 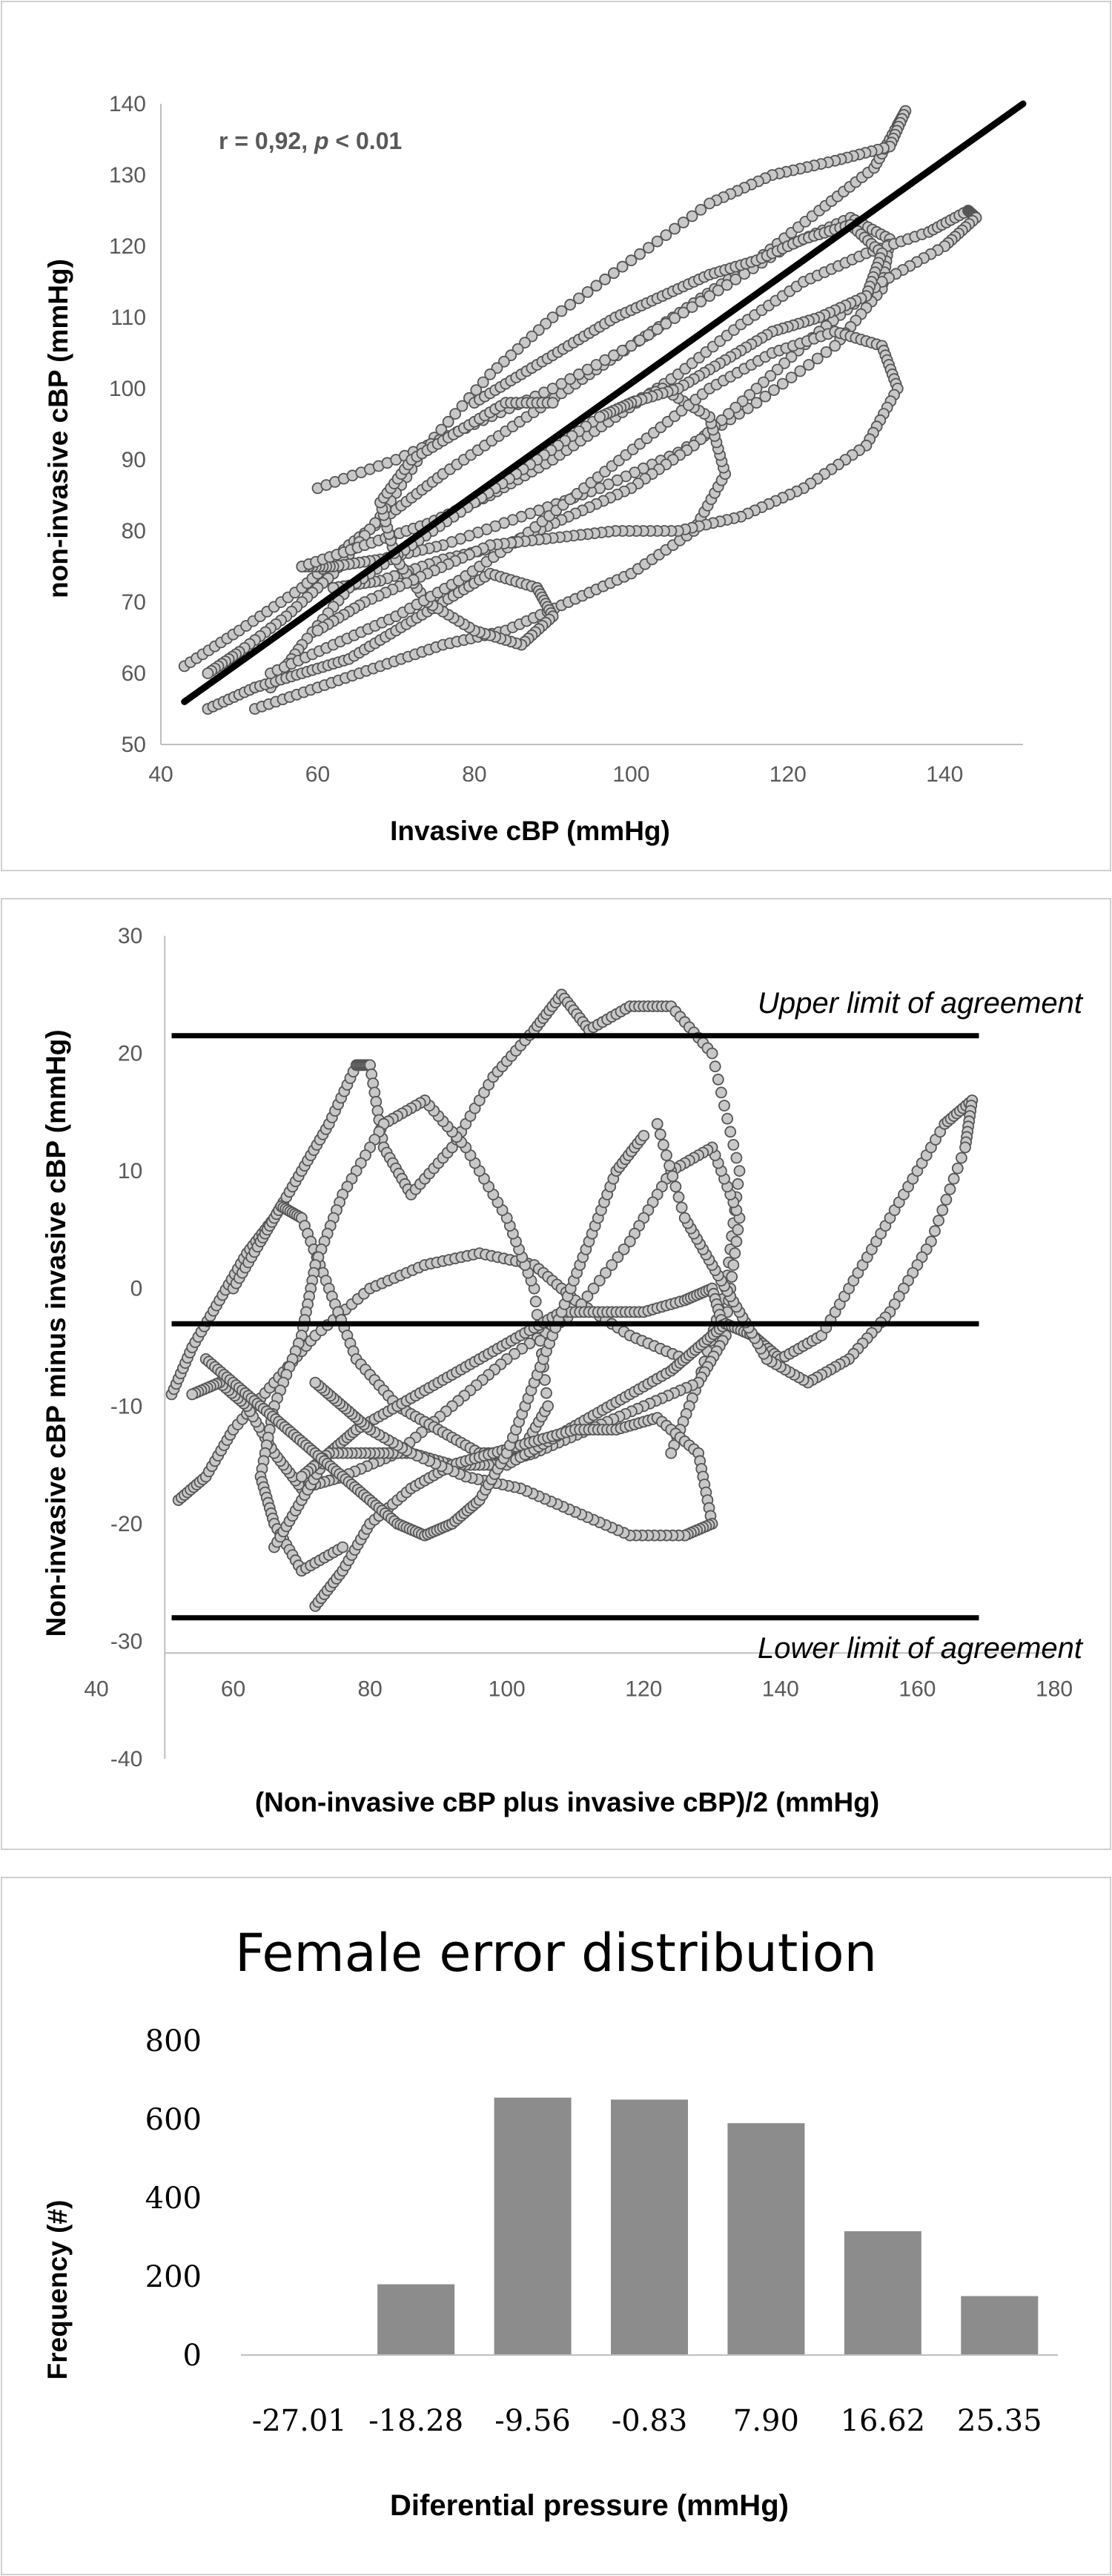 What do you see at coordinates (917, 1689) in the screenshot?
I see `x-tick-label: 160` at bounding box center [917, 1689].